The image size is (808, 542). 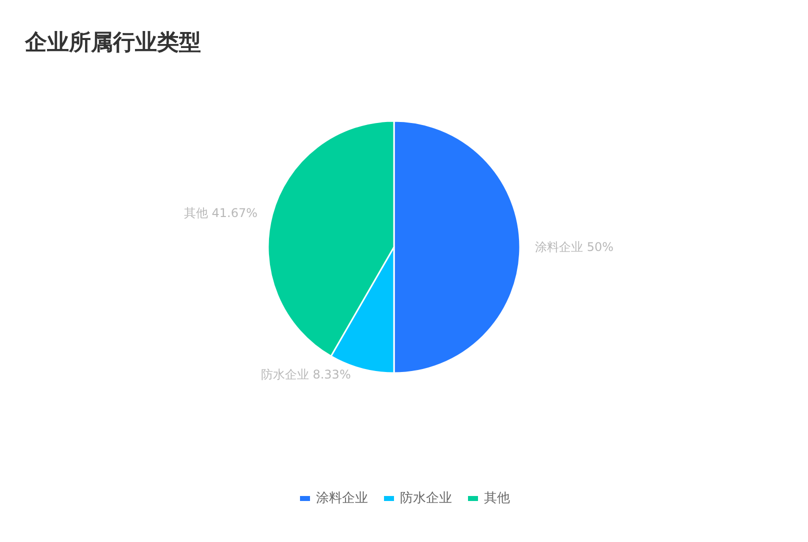 I want to click on category-label: 涂料企业 50%, so click(x=574, y=247).